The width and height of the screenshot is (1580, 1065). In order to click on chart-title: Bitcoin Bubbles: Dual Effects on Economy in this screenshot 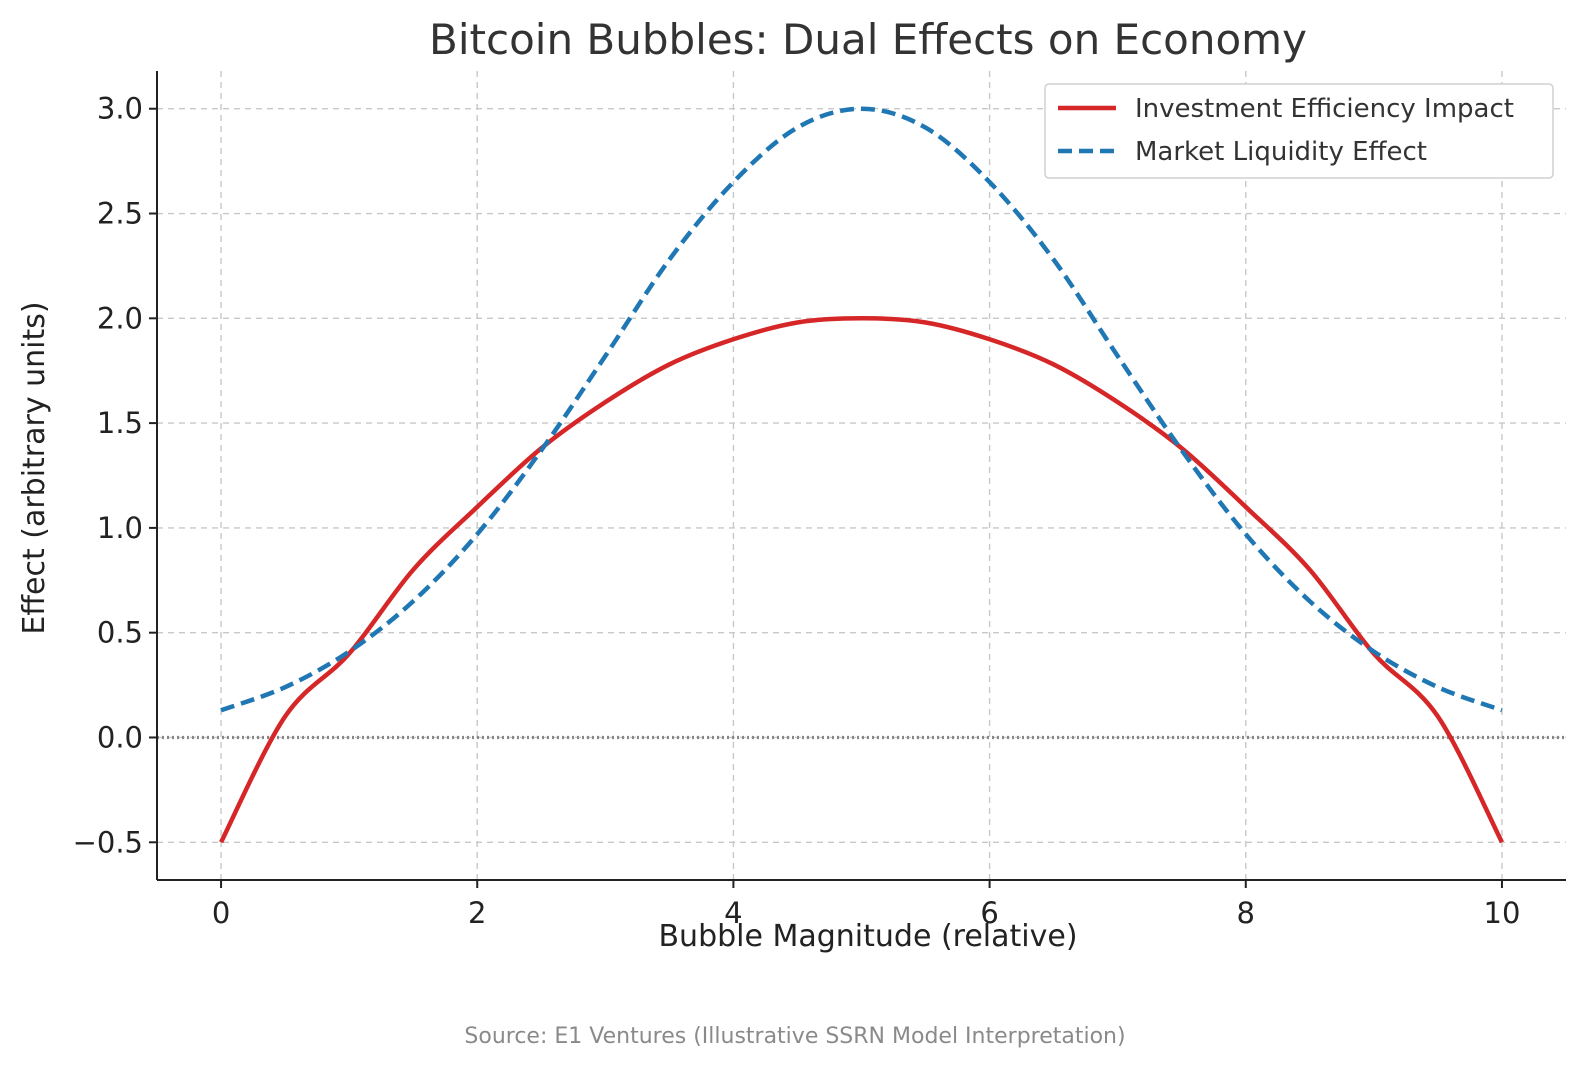, I will do `click(868, 39)`.